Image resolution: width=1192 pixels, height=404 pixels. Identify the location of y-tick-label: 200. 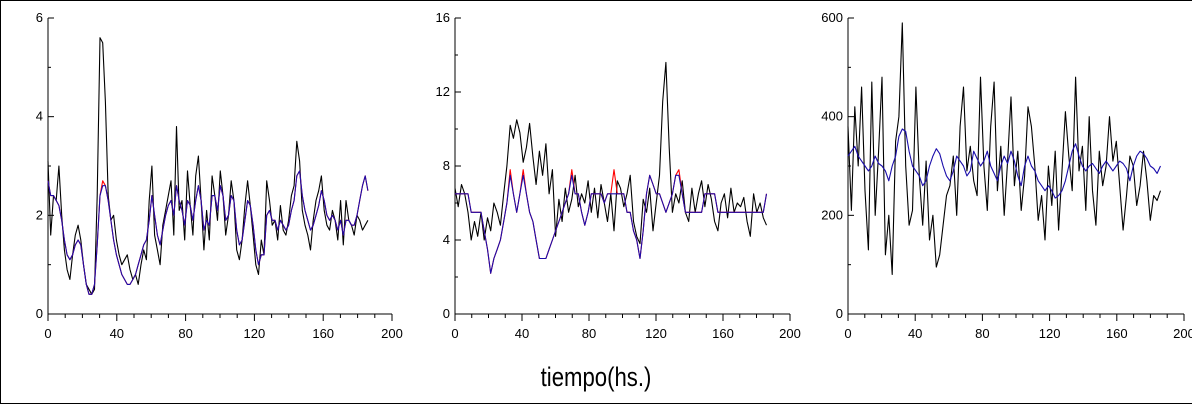
(832, 214).